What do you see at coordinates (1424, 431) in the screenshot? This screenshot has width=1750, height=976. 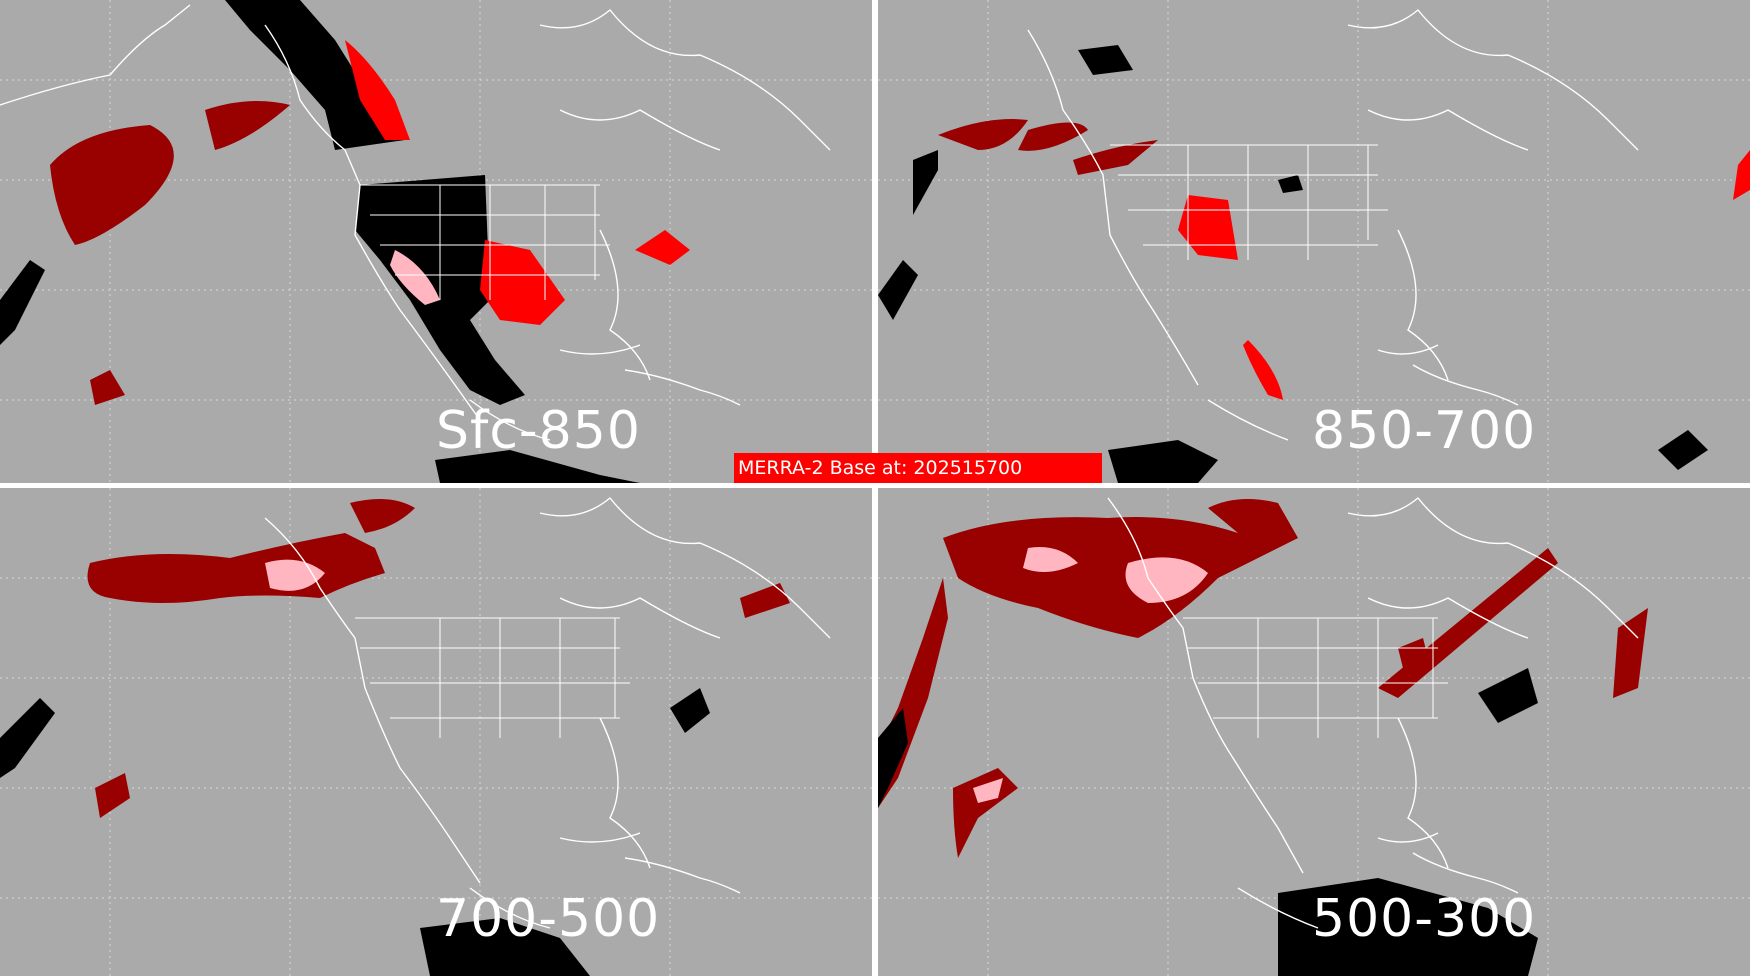 I see `panel-label: 850-700` at bounding box center [1424, 431].